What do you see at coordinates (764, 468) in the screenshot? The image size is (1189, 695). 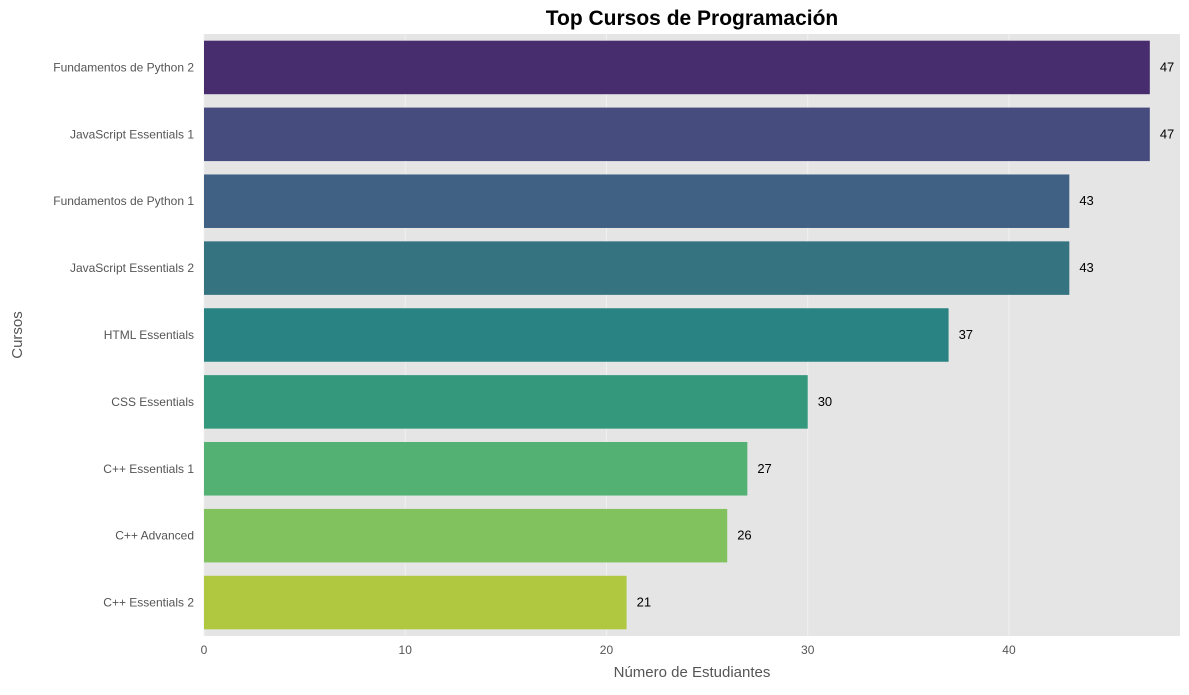 I see `data-label: 27` at bounding box center [764, 468].